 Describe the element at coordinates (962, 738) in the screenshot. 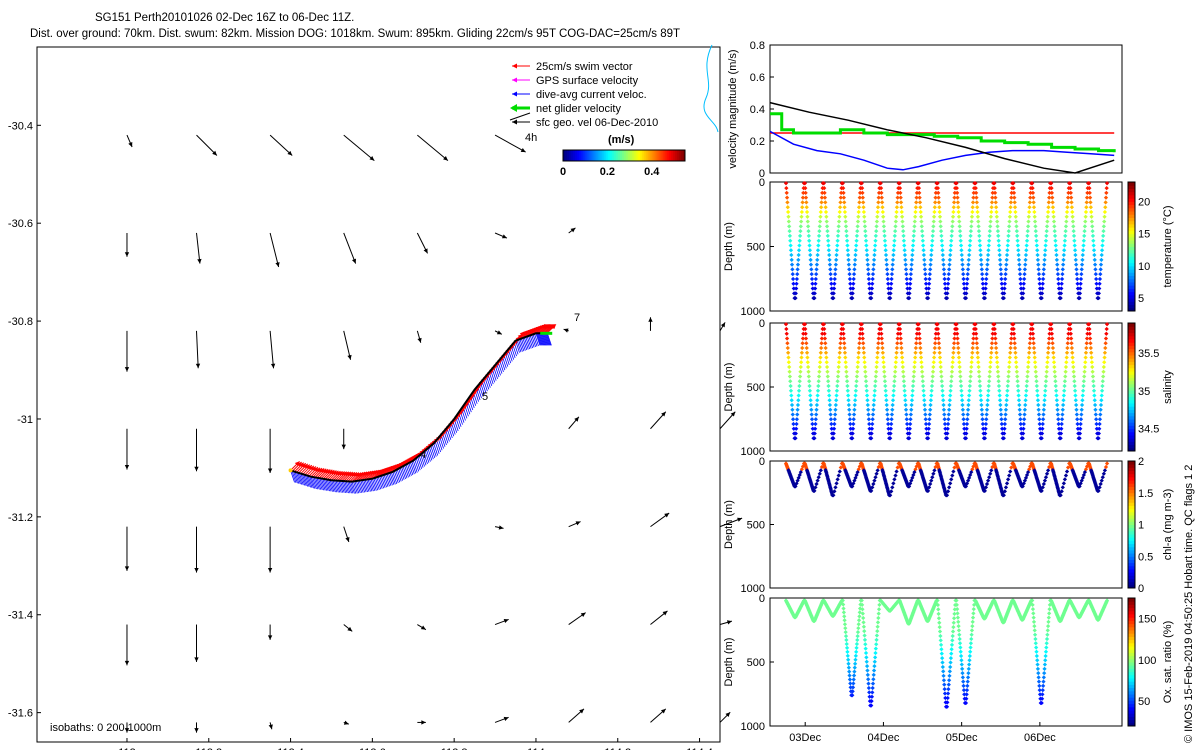

I see `time-tick-label: 05Dec` at that location.